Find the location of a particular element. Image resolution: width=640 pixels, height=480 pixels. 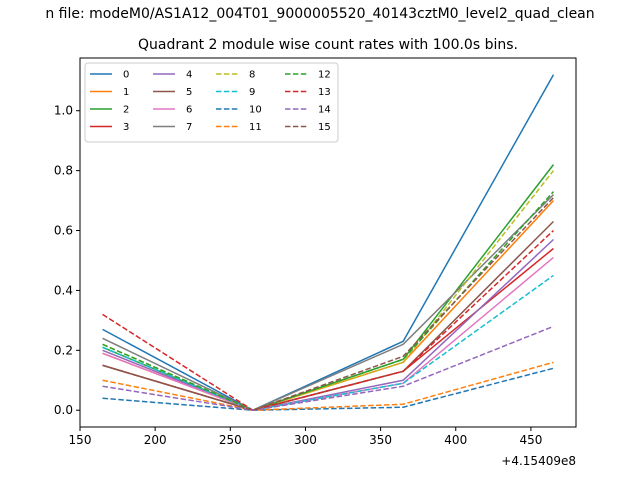

legend-label: 4 is located at coordinates (189, 75).